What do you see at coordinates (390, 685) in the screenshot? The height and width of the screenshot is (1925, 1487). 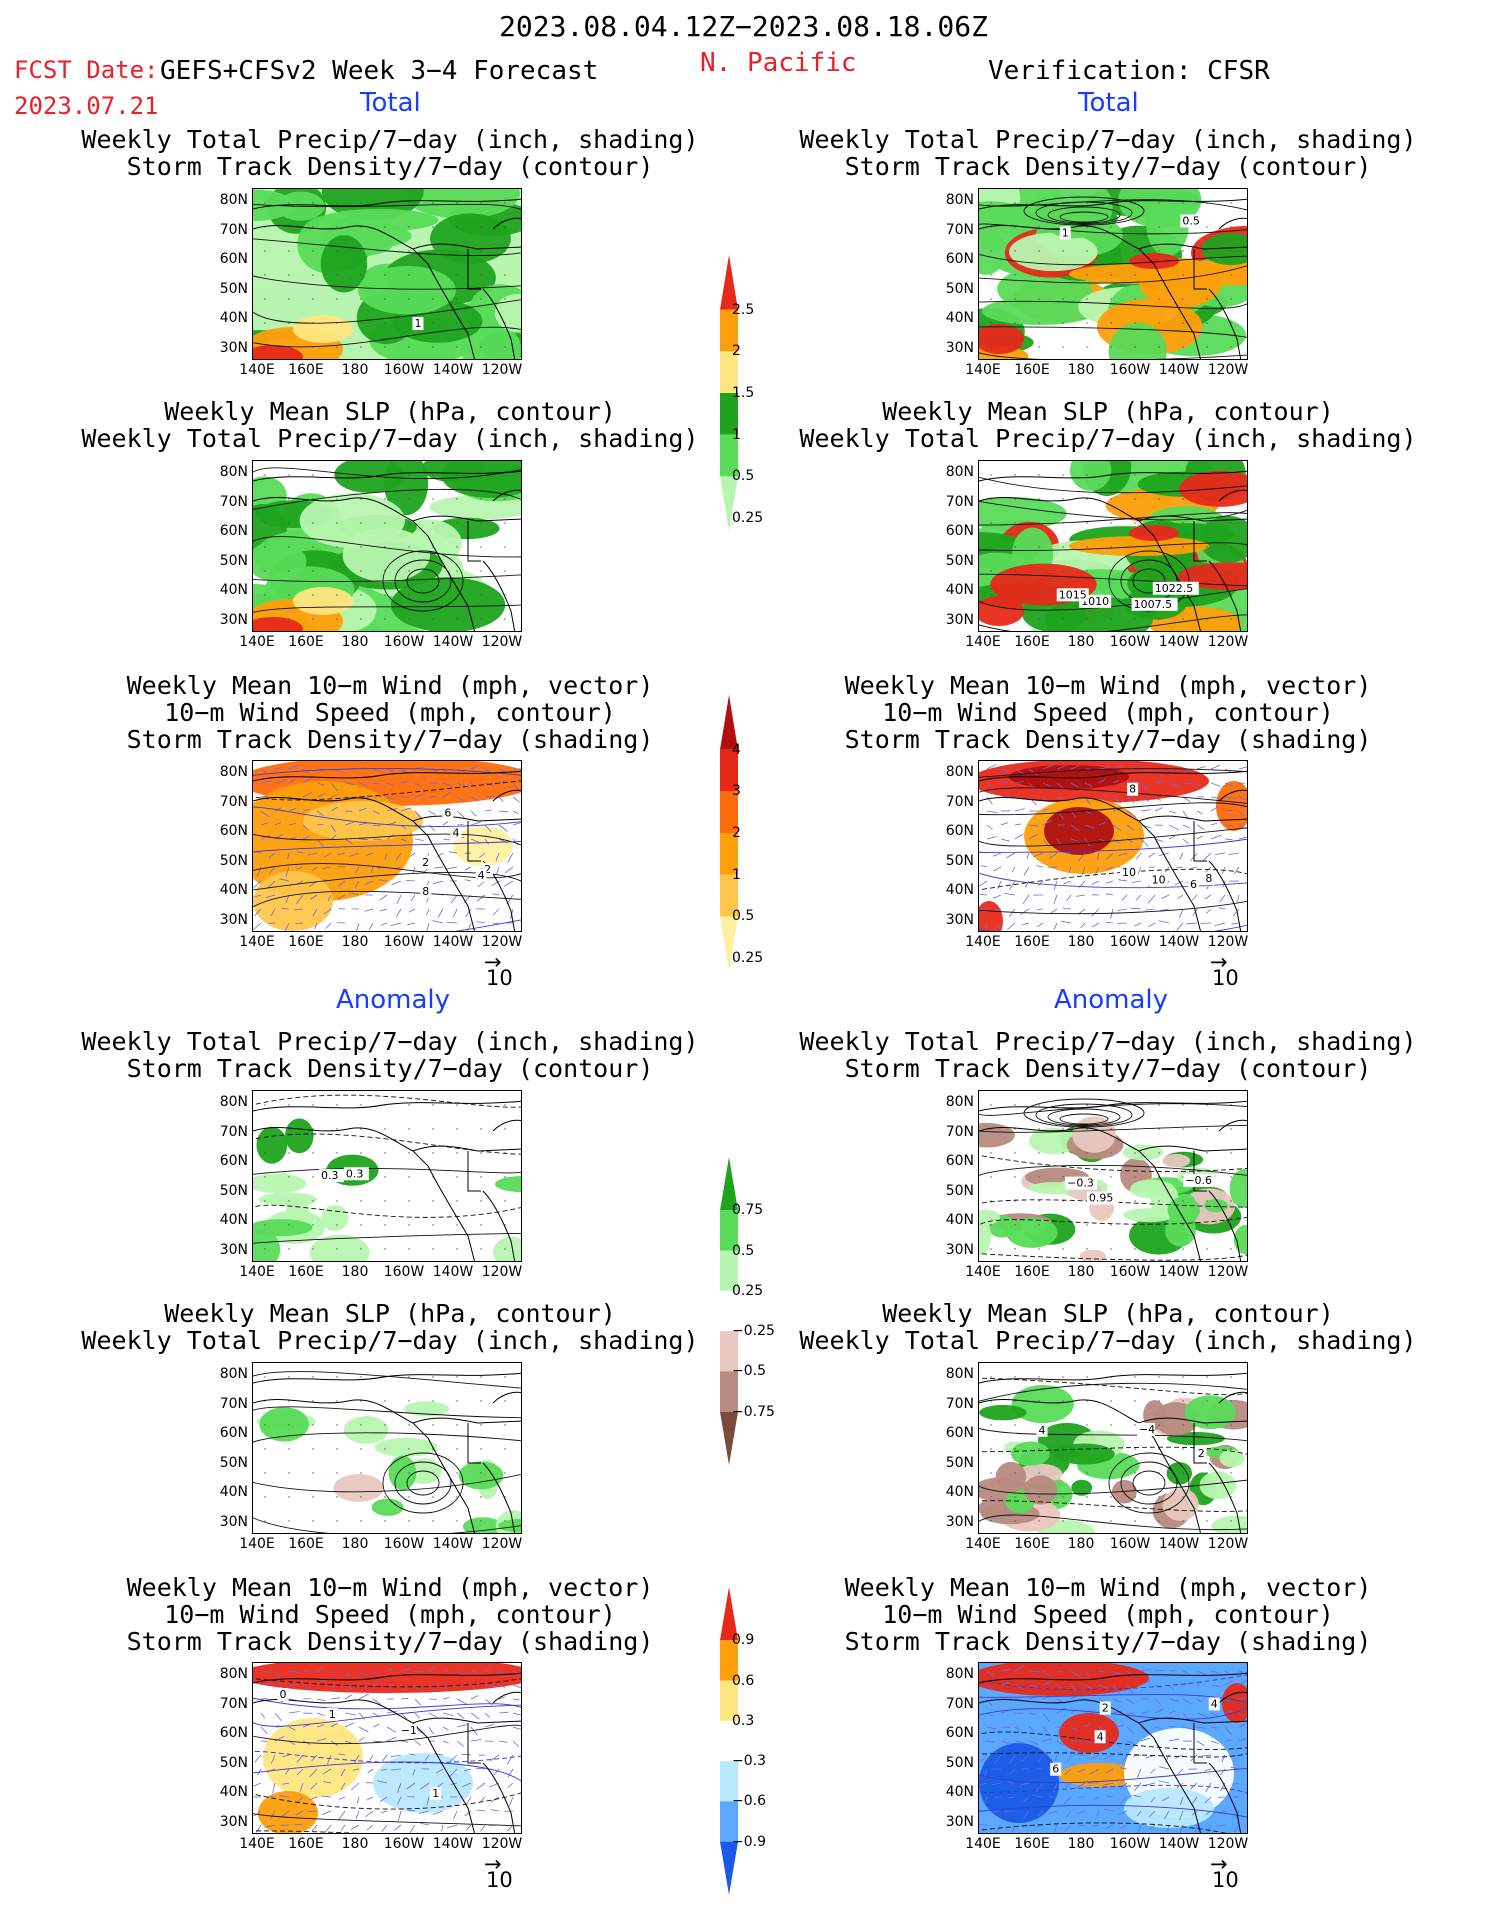 I see `panel-title-line: Weekly Mean 10−m Wind (mph, vector)` at bounding box center [390, 685].